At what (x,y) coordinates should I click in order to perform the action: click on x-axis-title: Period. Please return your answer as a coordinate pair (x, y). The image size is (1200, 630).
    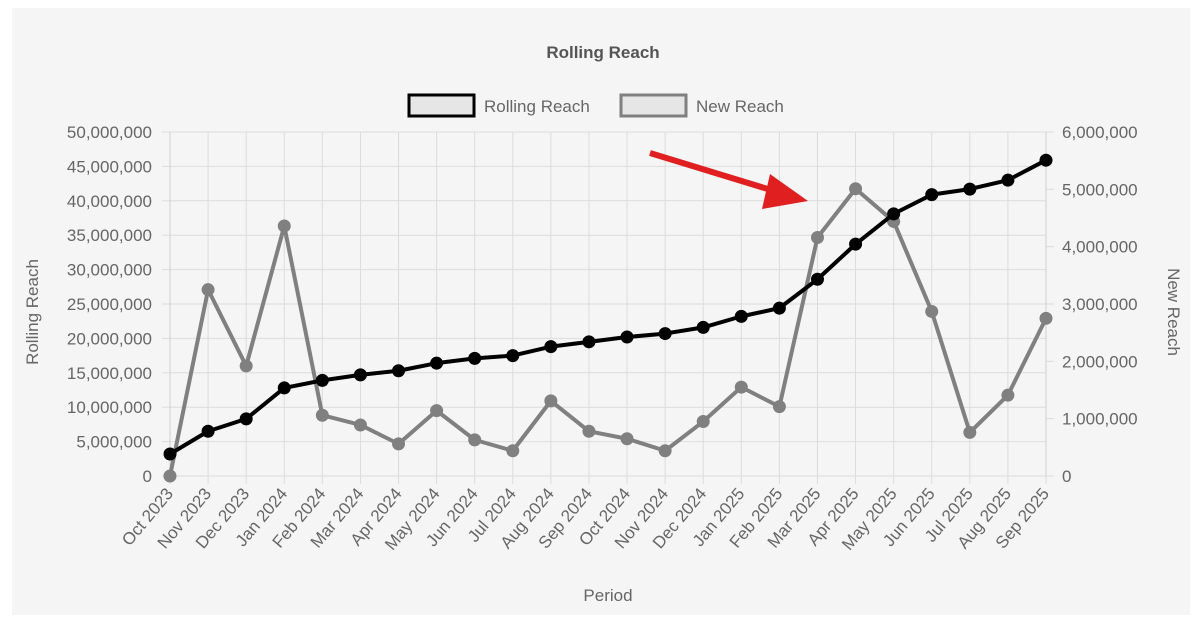
    Looking at the image, I should click on (607, 595).